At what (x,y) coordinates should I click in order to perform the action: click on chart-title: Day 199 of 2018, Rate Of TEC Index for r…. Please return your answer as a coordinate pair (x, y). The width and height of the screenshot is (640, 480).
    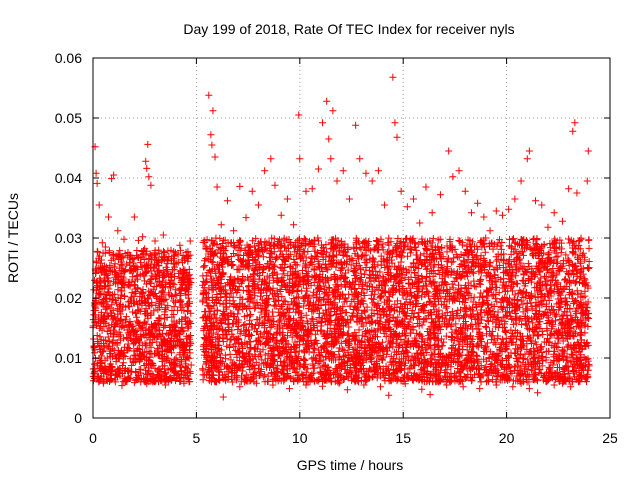
    Looking at the image, I should click on (348, 29).